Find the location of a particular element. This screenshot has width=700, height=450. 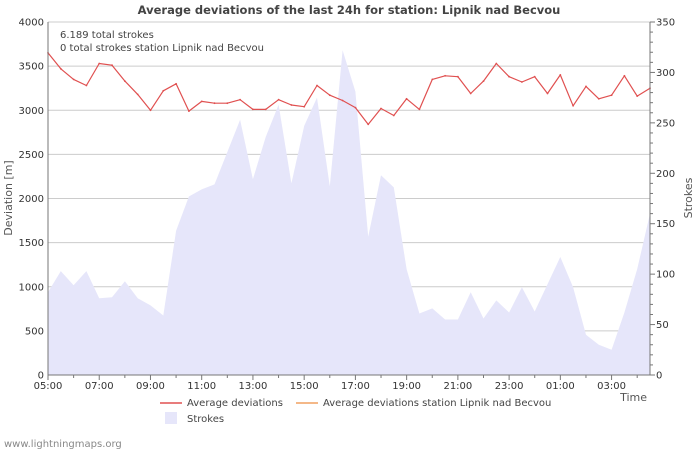

x-tick-label-1500: 15:00 is located at coordinates (304, 386).